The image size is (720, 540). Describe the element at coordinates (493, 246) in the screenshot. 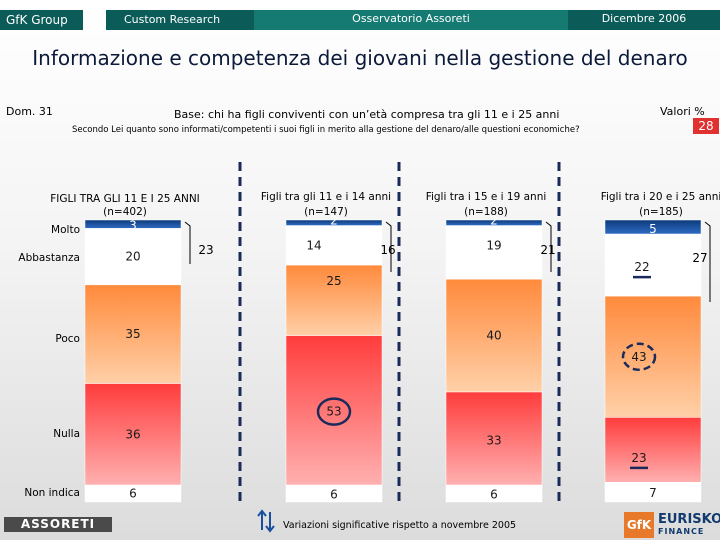

I see `value-label: 19` at that location.